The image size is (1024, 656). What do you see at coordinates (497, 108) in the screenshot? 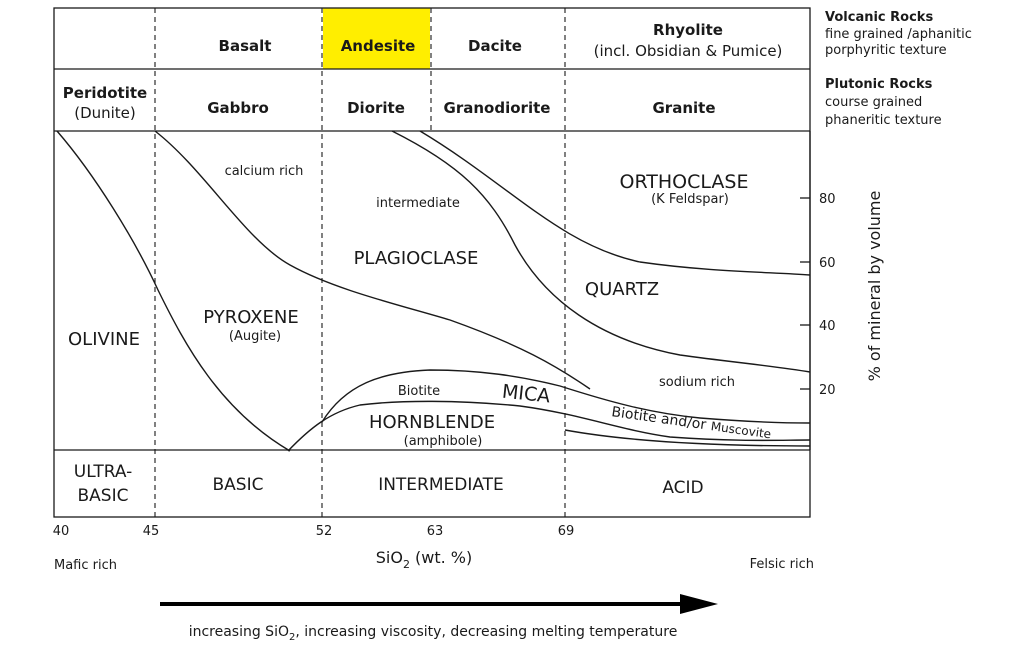
I see `rock-granodiorite: Granodiorite` at bounding box center [497, 108].